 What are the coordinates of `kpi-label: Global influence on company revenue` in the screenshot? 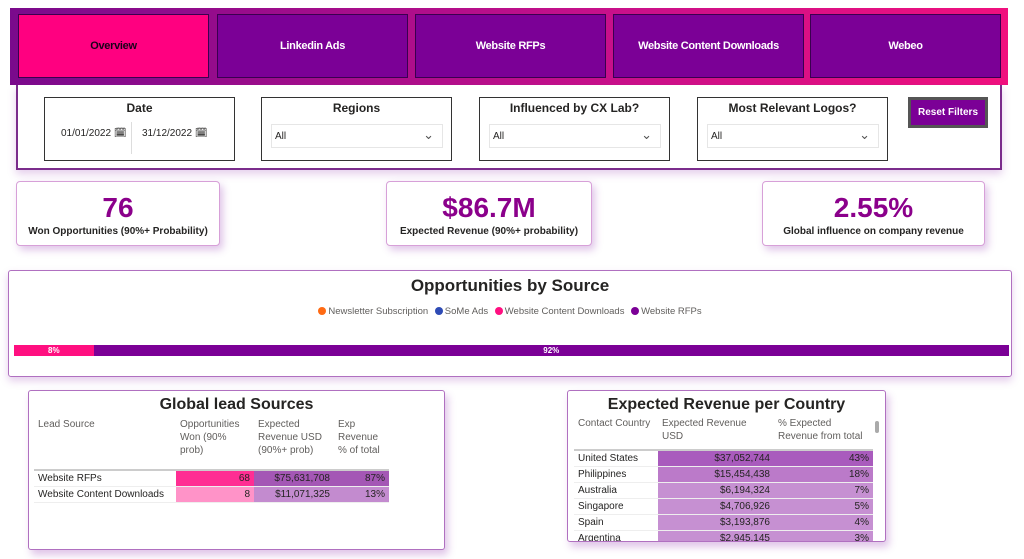 It's located at (873, 231).